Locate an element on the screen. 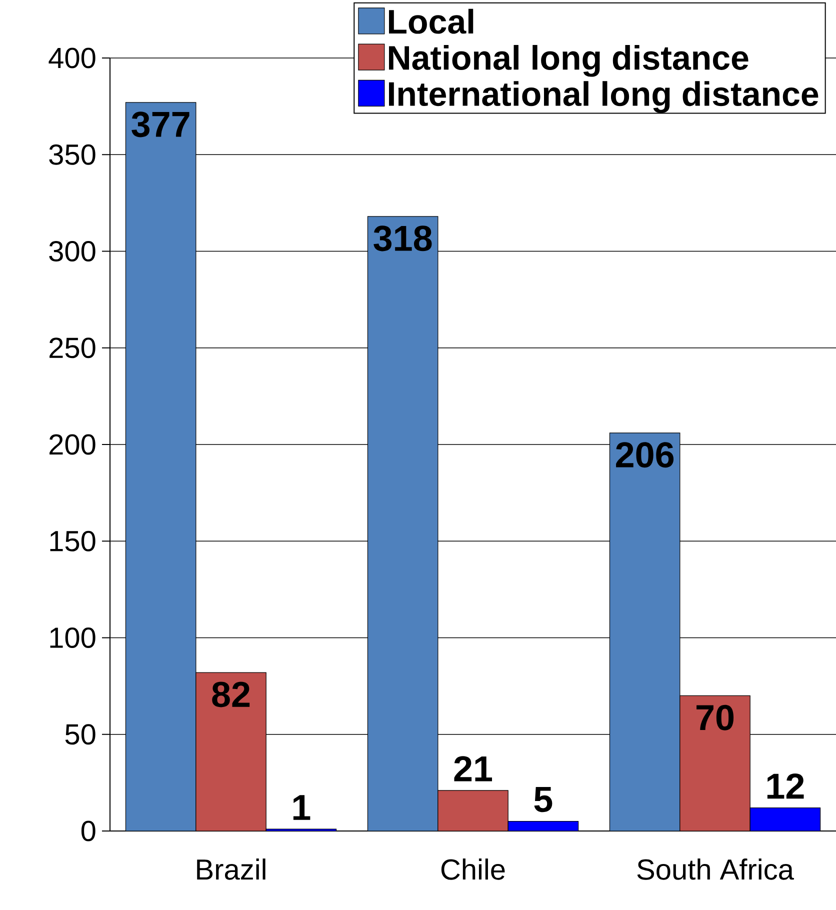  data-label: 70 is located at coordinates (715, 717).